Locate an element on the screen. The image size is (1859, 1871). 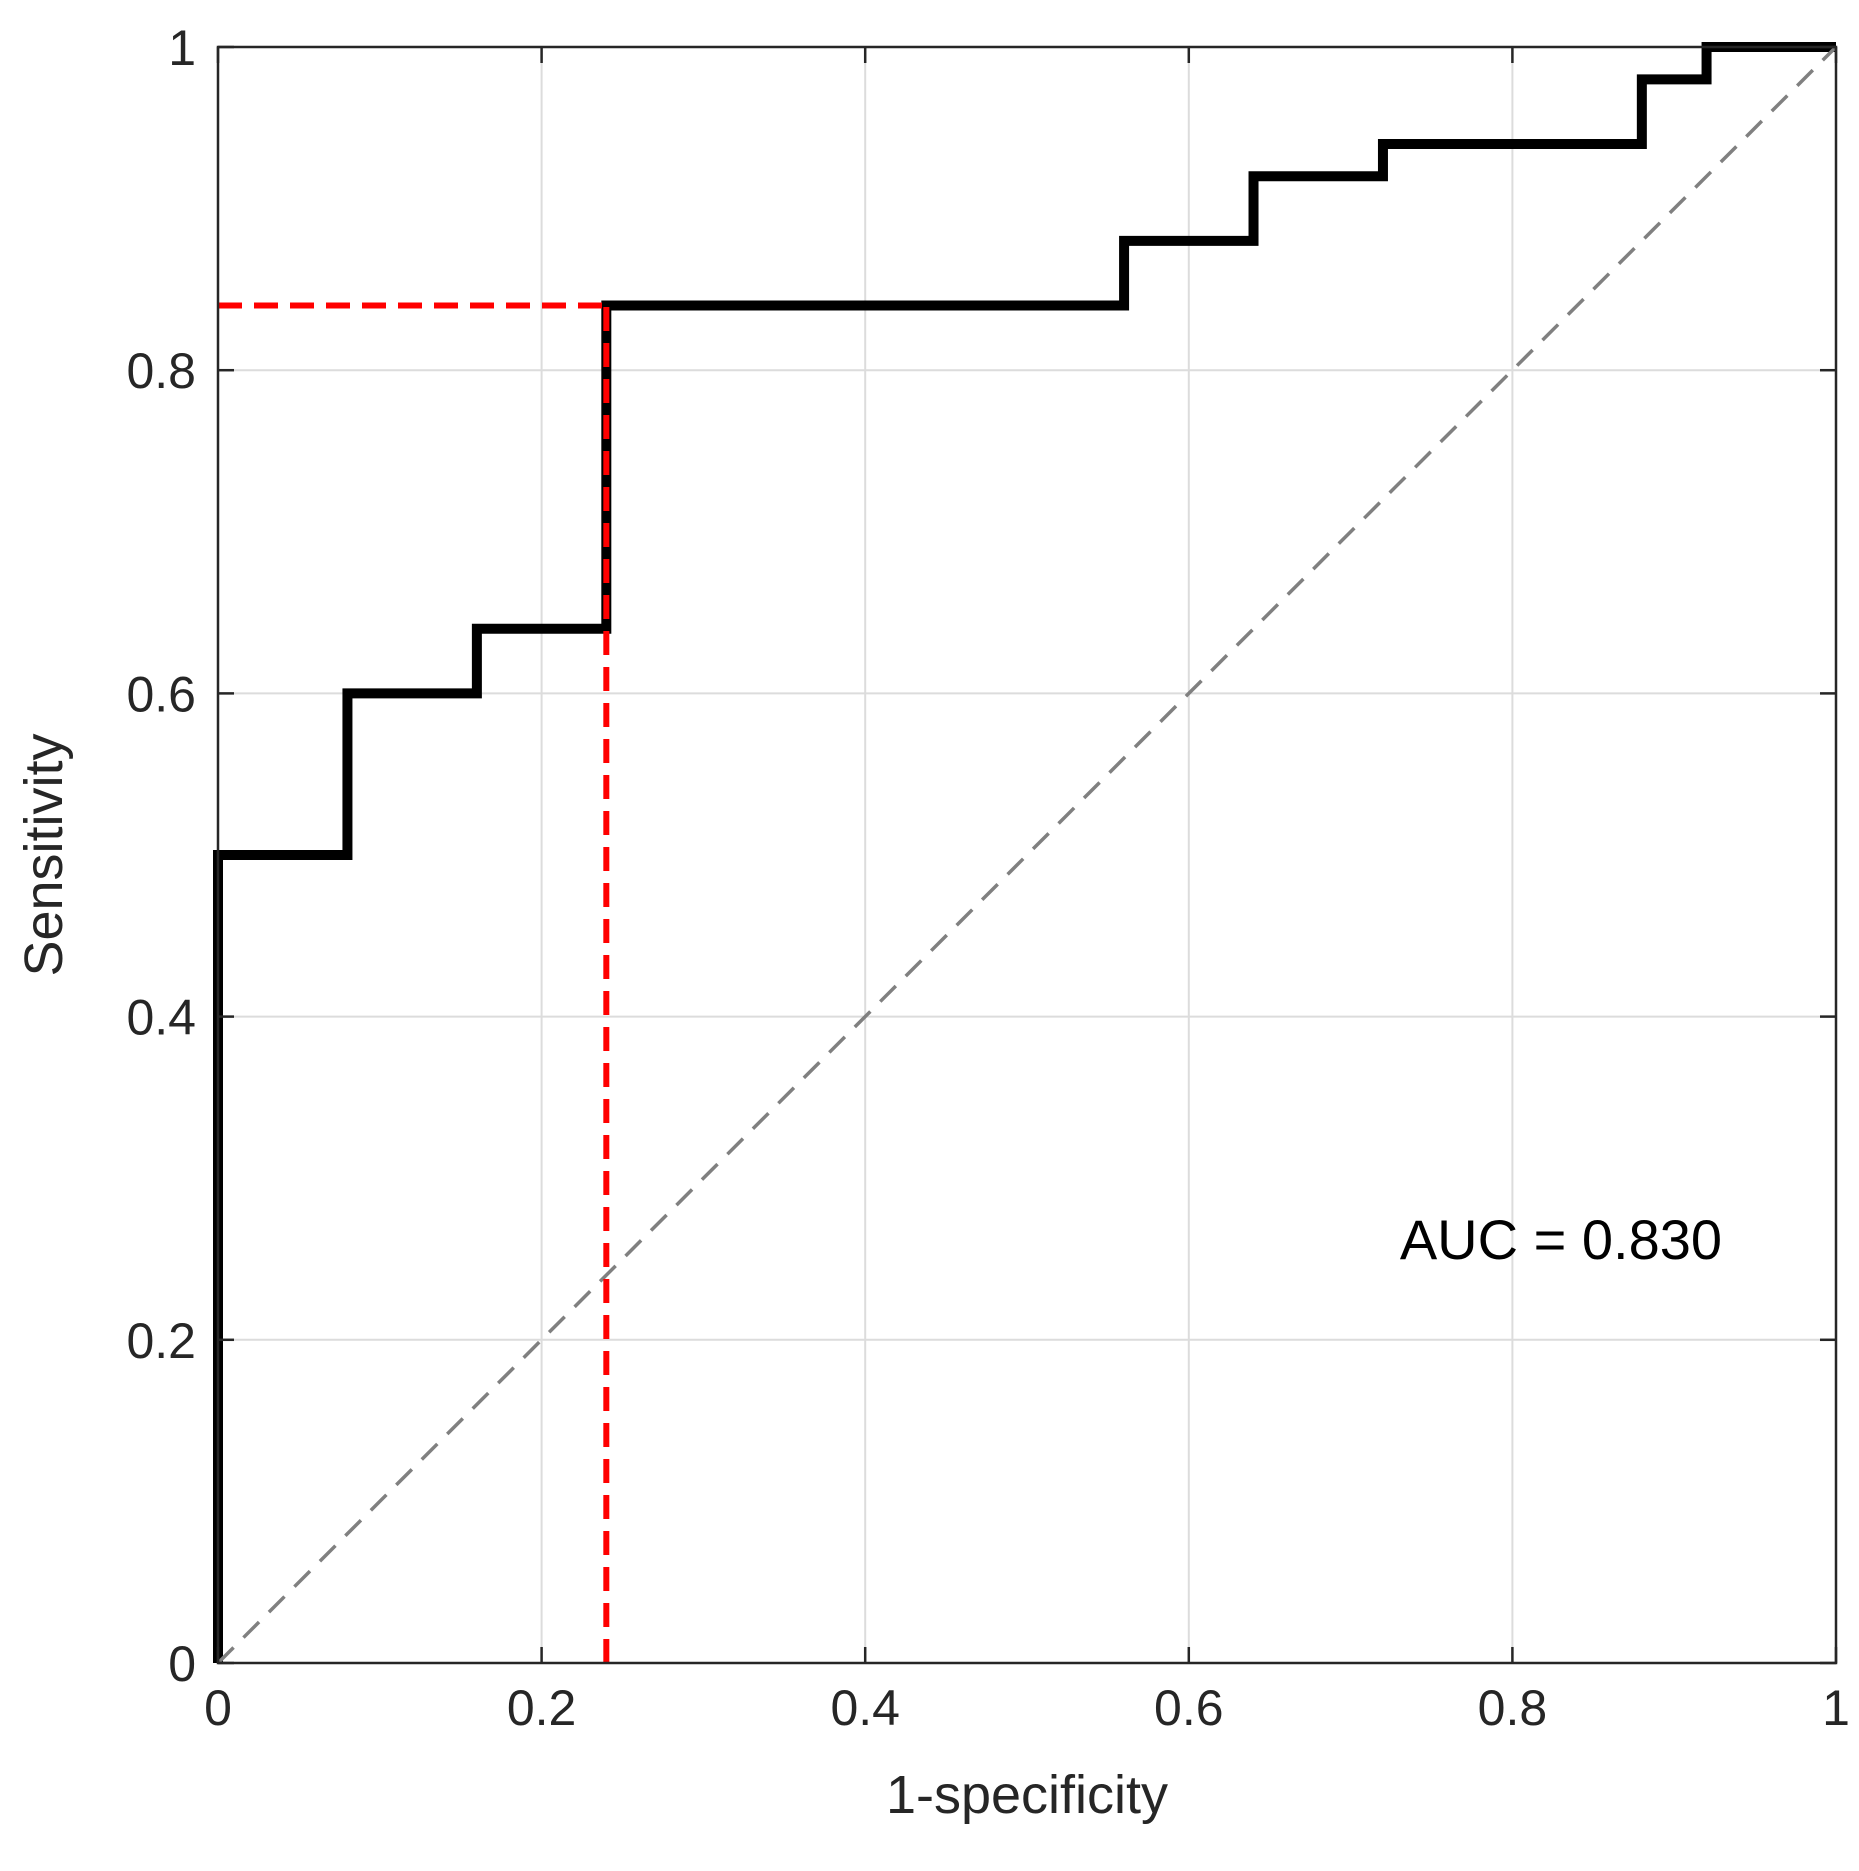
y-axis-title: Sensitivity is located at coordinates (44, 854).